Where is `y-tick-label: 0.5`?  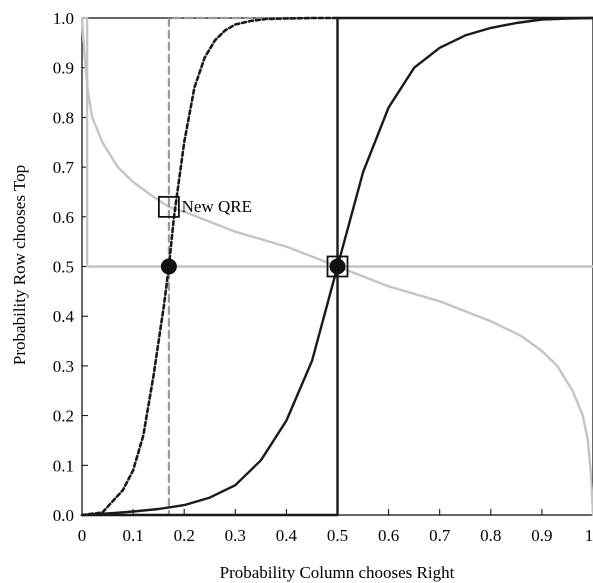 y-tick-label: 0.5 is located at coordinates (63, 267).